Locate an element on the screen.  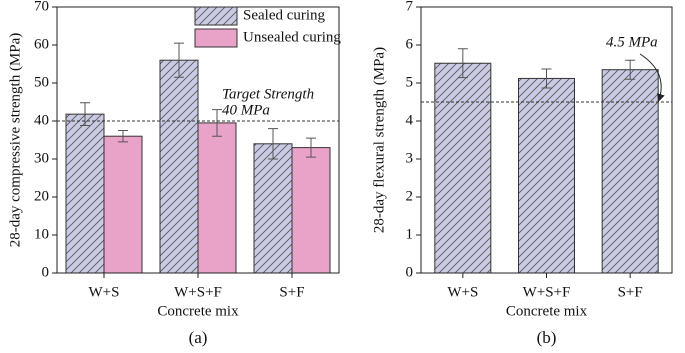
y-axis-label: 28-day compressive strength (MPa) is located at coordinates (15, 140).